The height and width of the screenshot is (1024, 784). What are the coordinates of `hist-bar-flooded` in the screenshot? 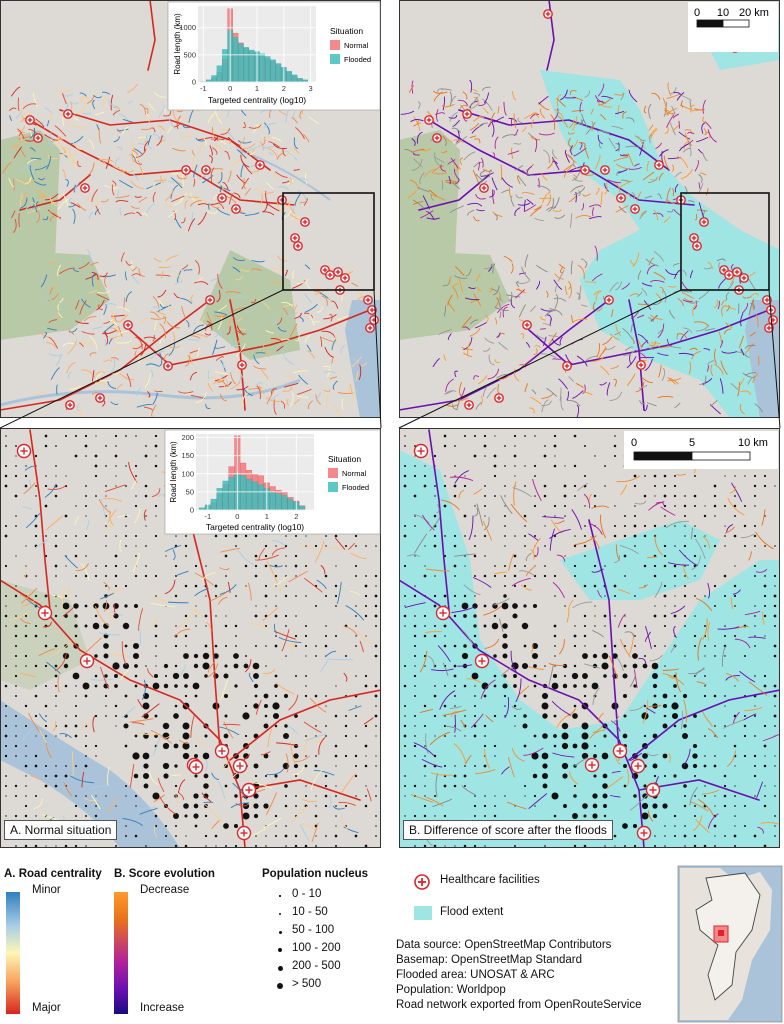 It's located at (273, 71).